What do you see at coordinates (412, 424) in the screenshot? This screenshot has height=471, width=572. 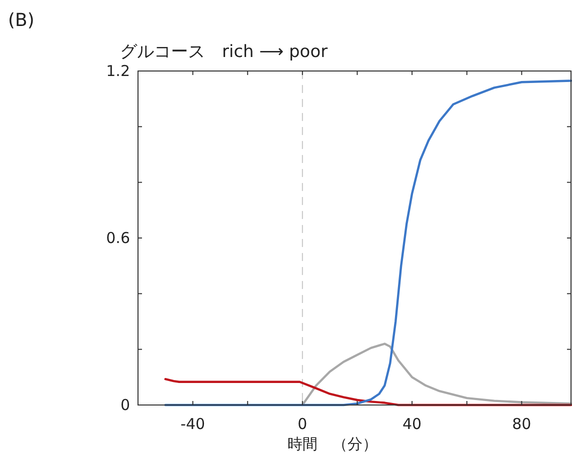 I see `x-tick-label: 40` at bounding box center [412, 424].